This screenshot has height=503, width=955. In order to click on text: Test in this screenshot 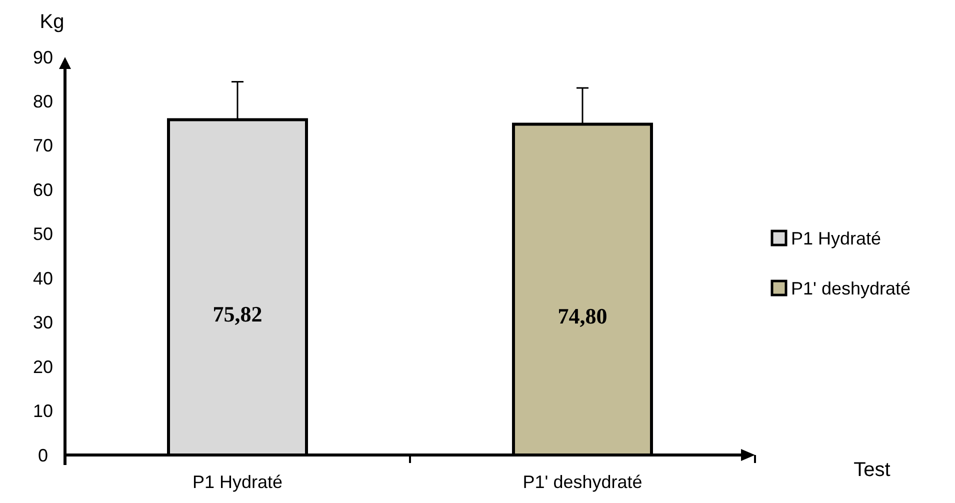, I will do `click(872, 470)`.